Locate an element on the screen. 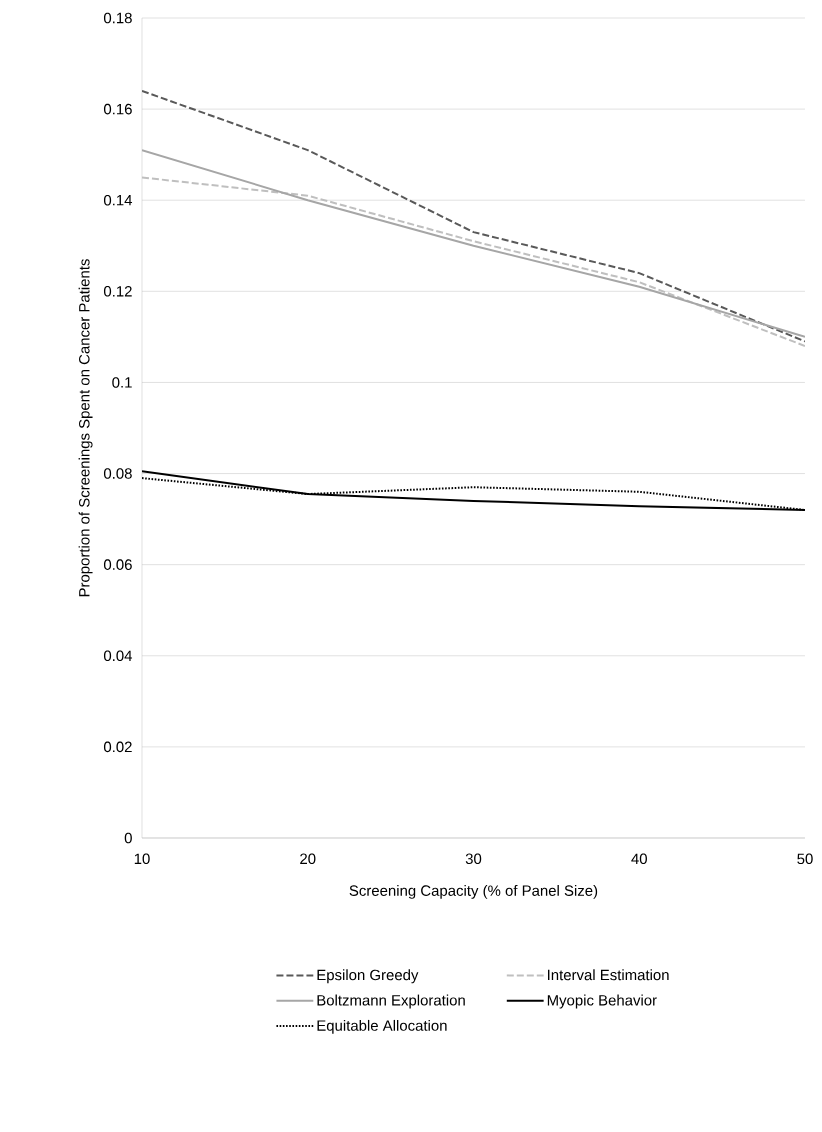 Image resolution: width=822 pixels, height=1132 pixels. legend-label: Myopic Behavior is located at coordinates (602, 1001).